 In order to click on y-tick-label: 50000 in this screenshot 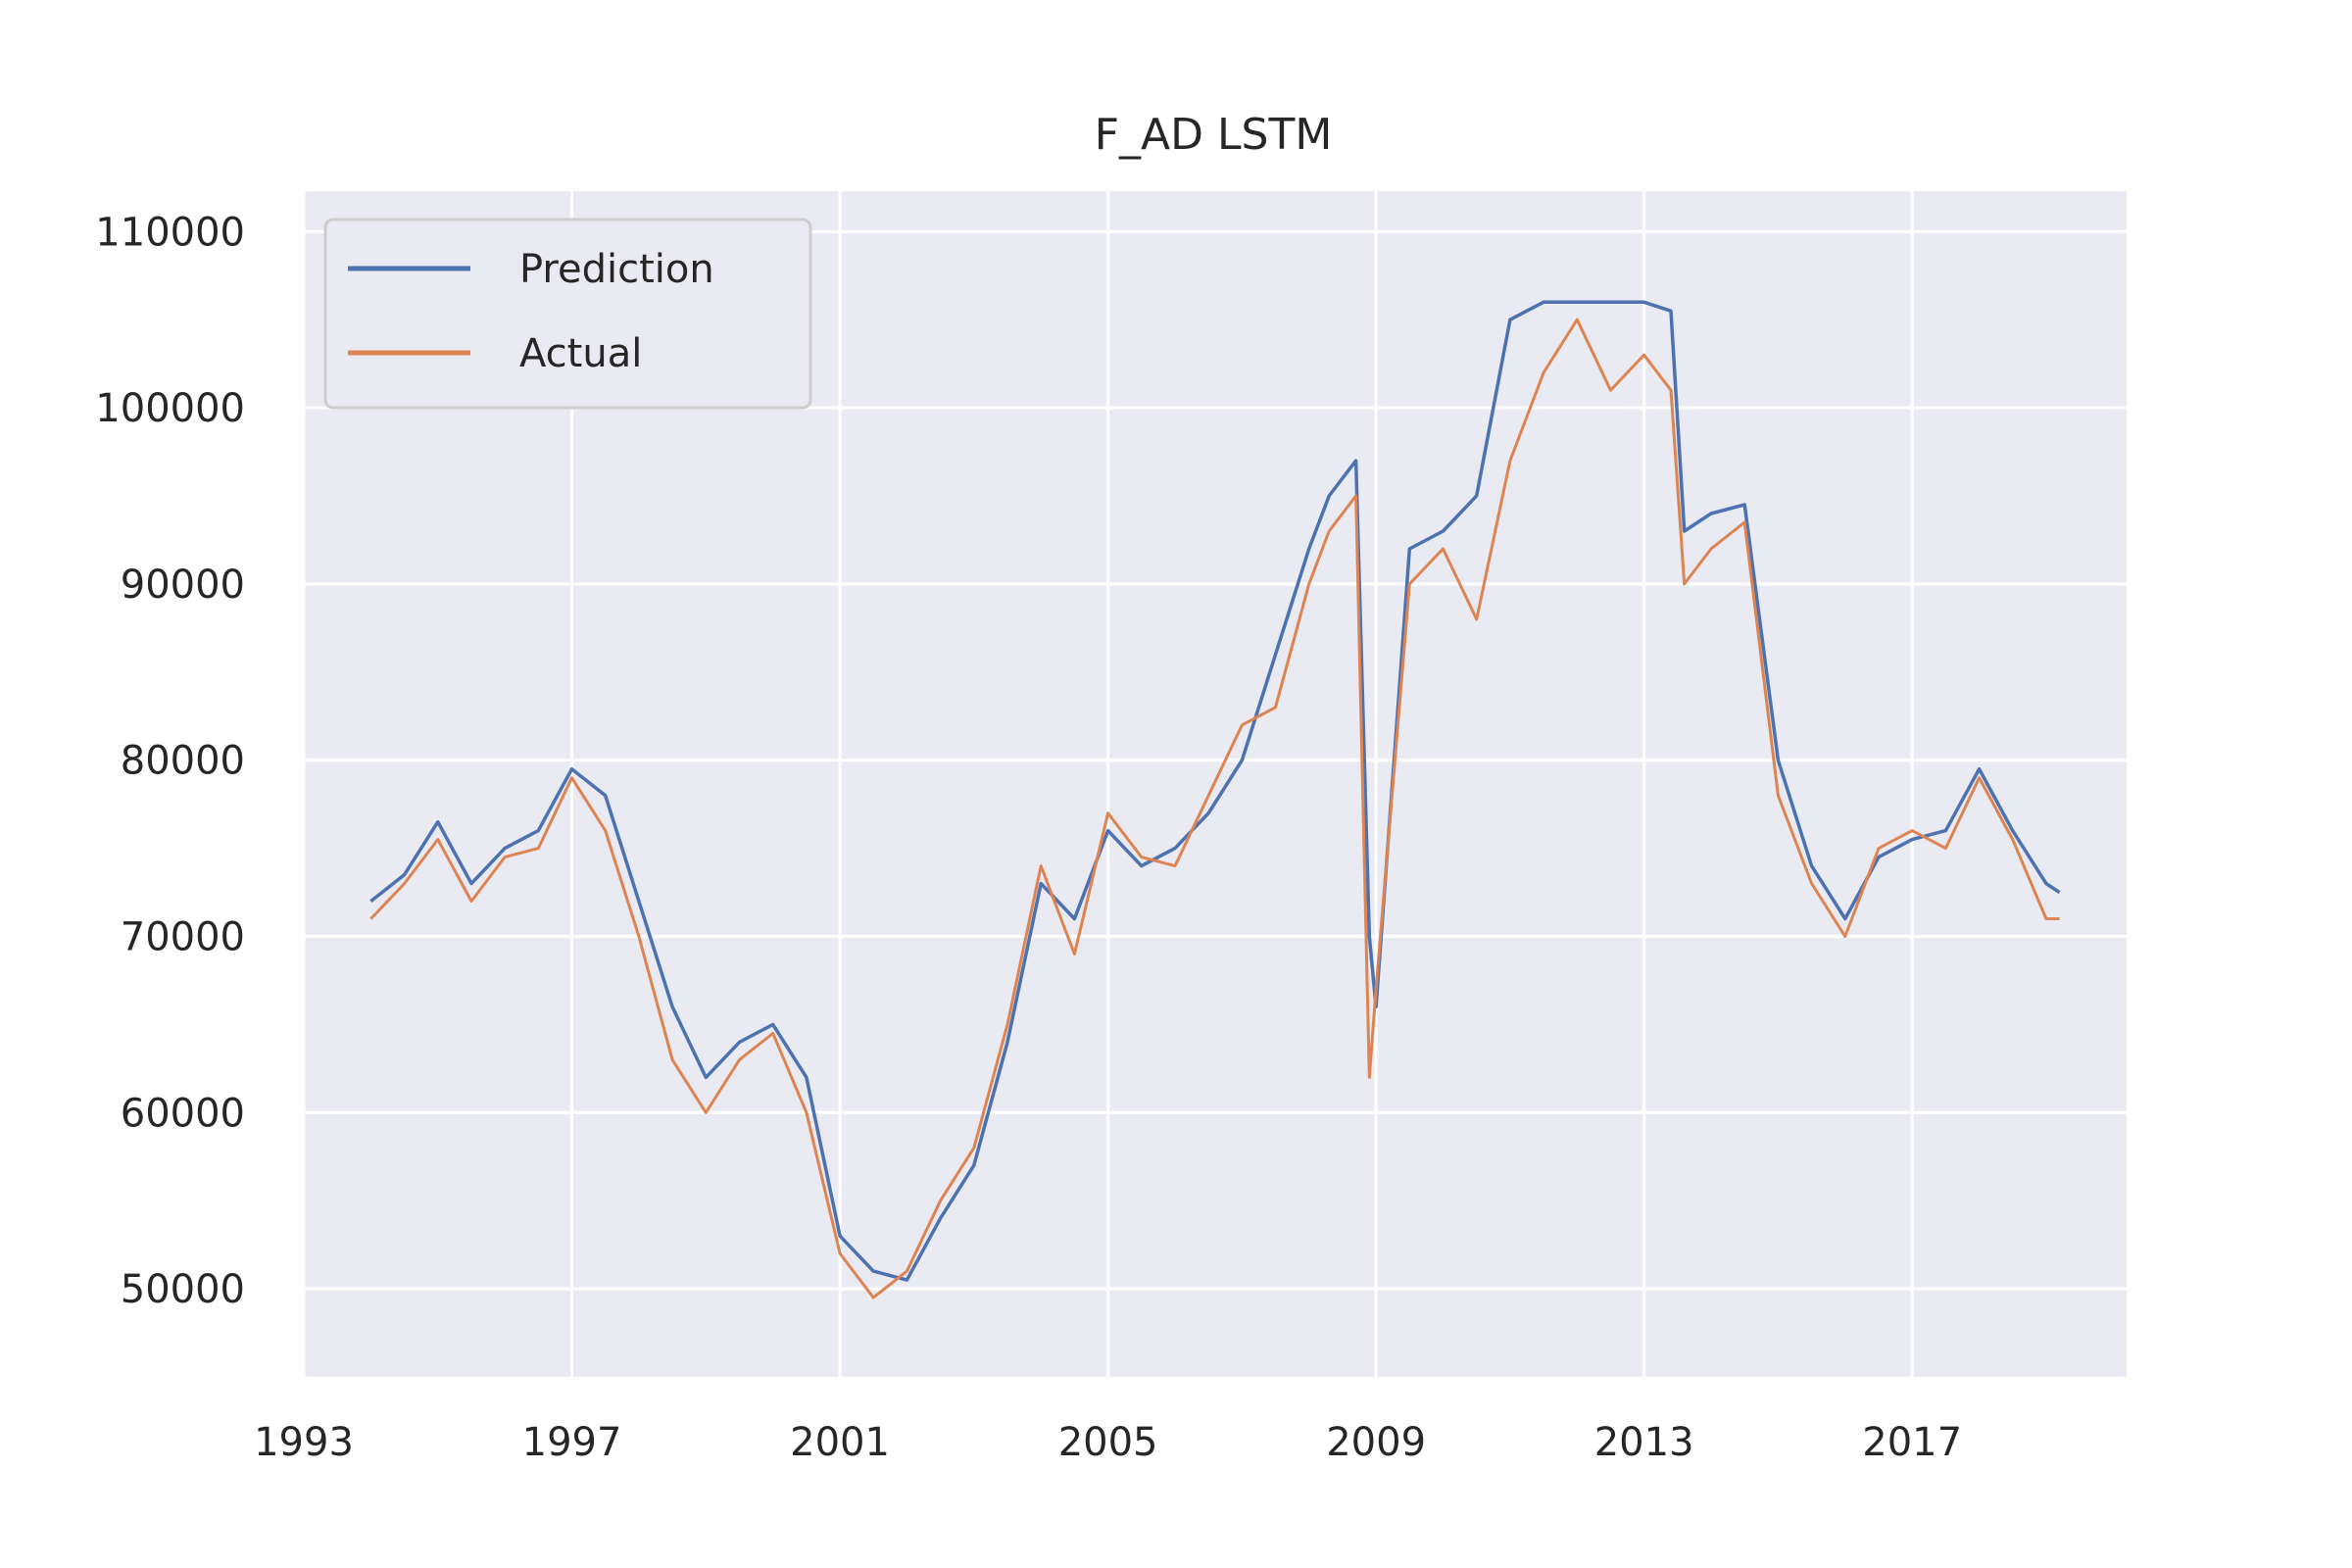, I will do `click(183, 1289)`.